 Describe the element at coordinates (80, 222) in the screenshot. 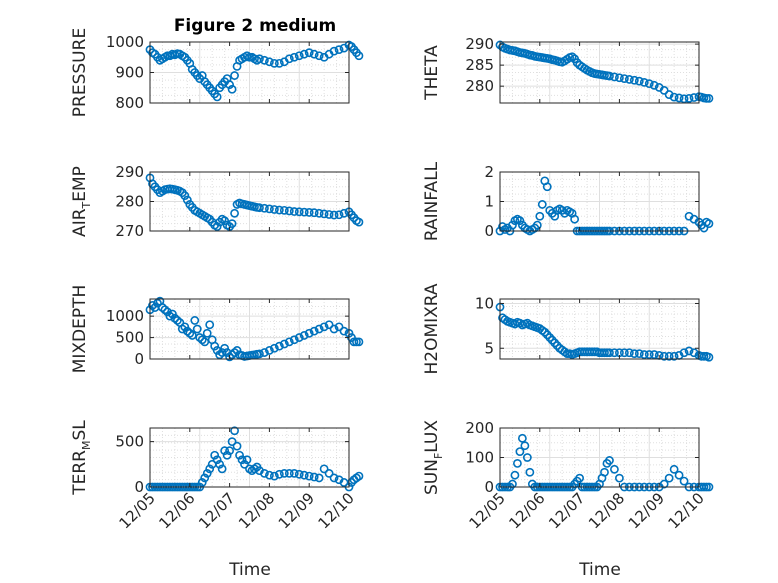

I see `y-axis-label-main: AIR` at that location.